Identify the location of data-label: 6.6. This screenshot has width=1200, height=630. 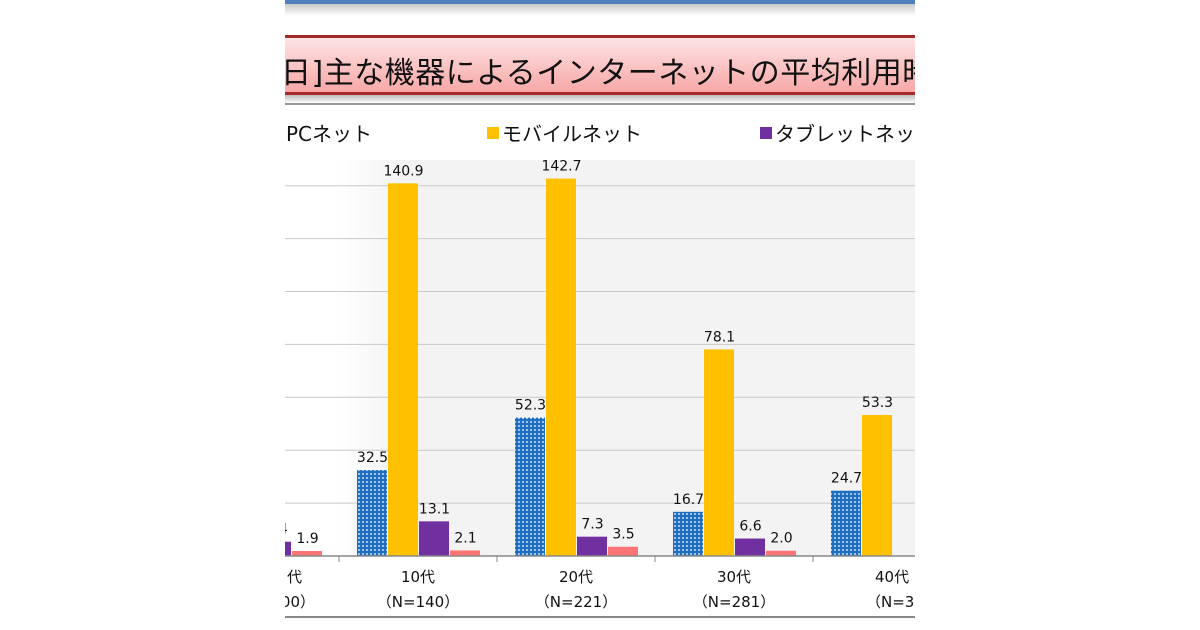
(750, 527).